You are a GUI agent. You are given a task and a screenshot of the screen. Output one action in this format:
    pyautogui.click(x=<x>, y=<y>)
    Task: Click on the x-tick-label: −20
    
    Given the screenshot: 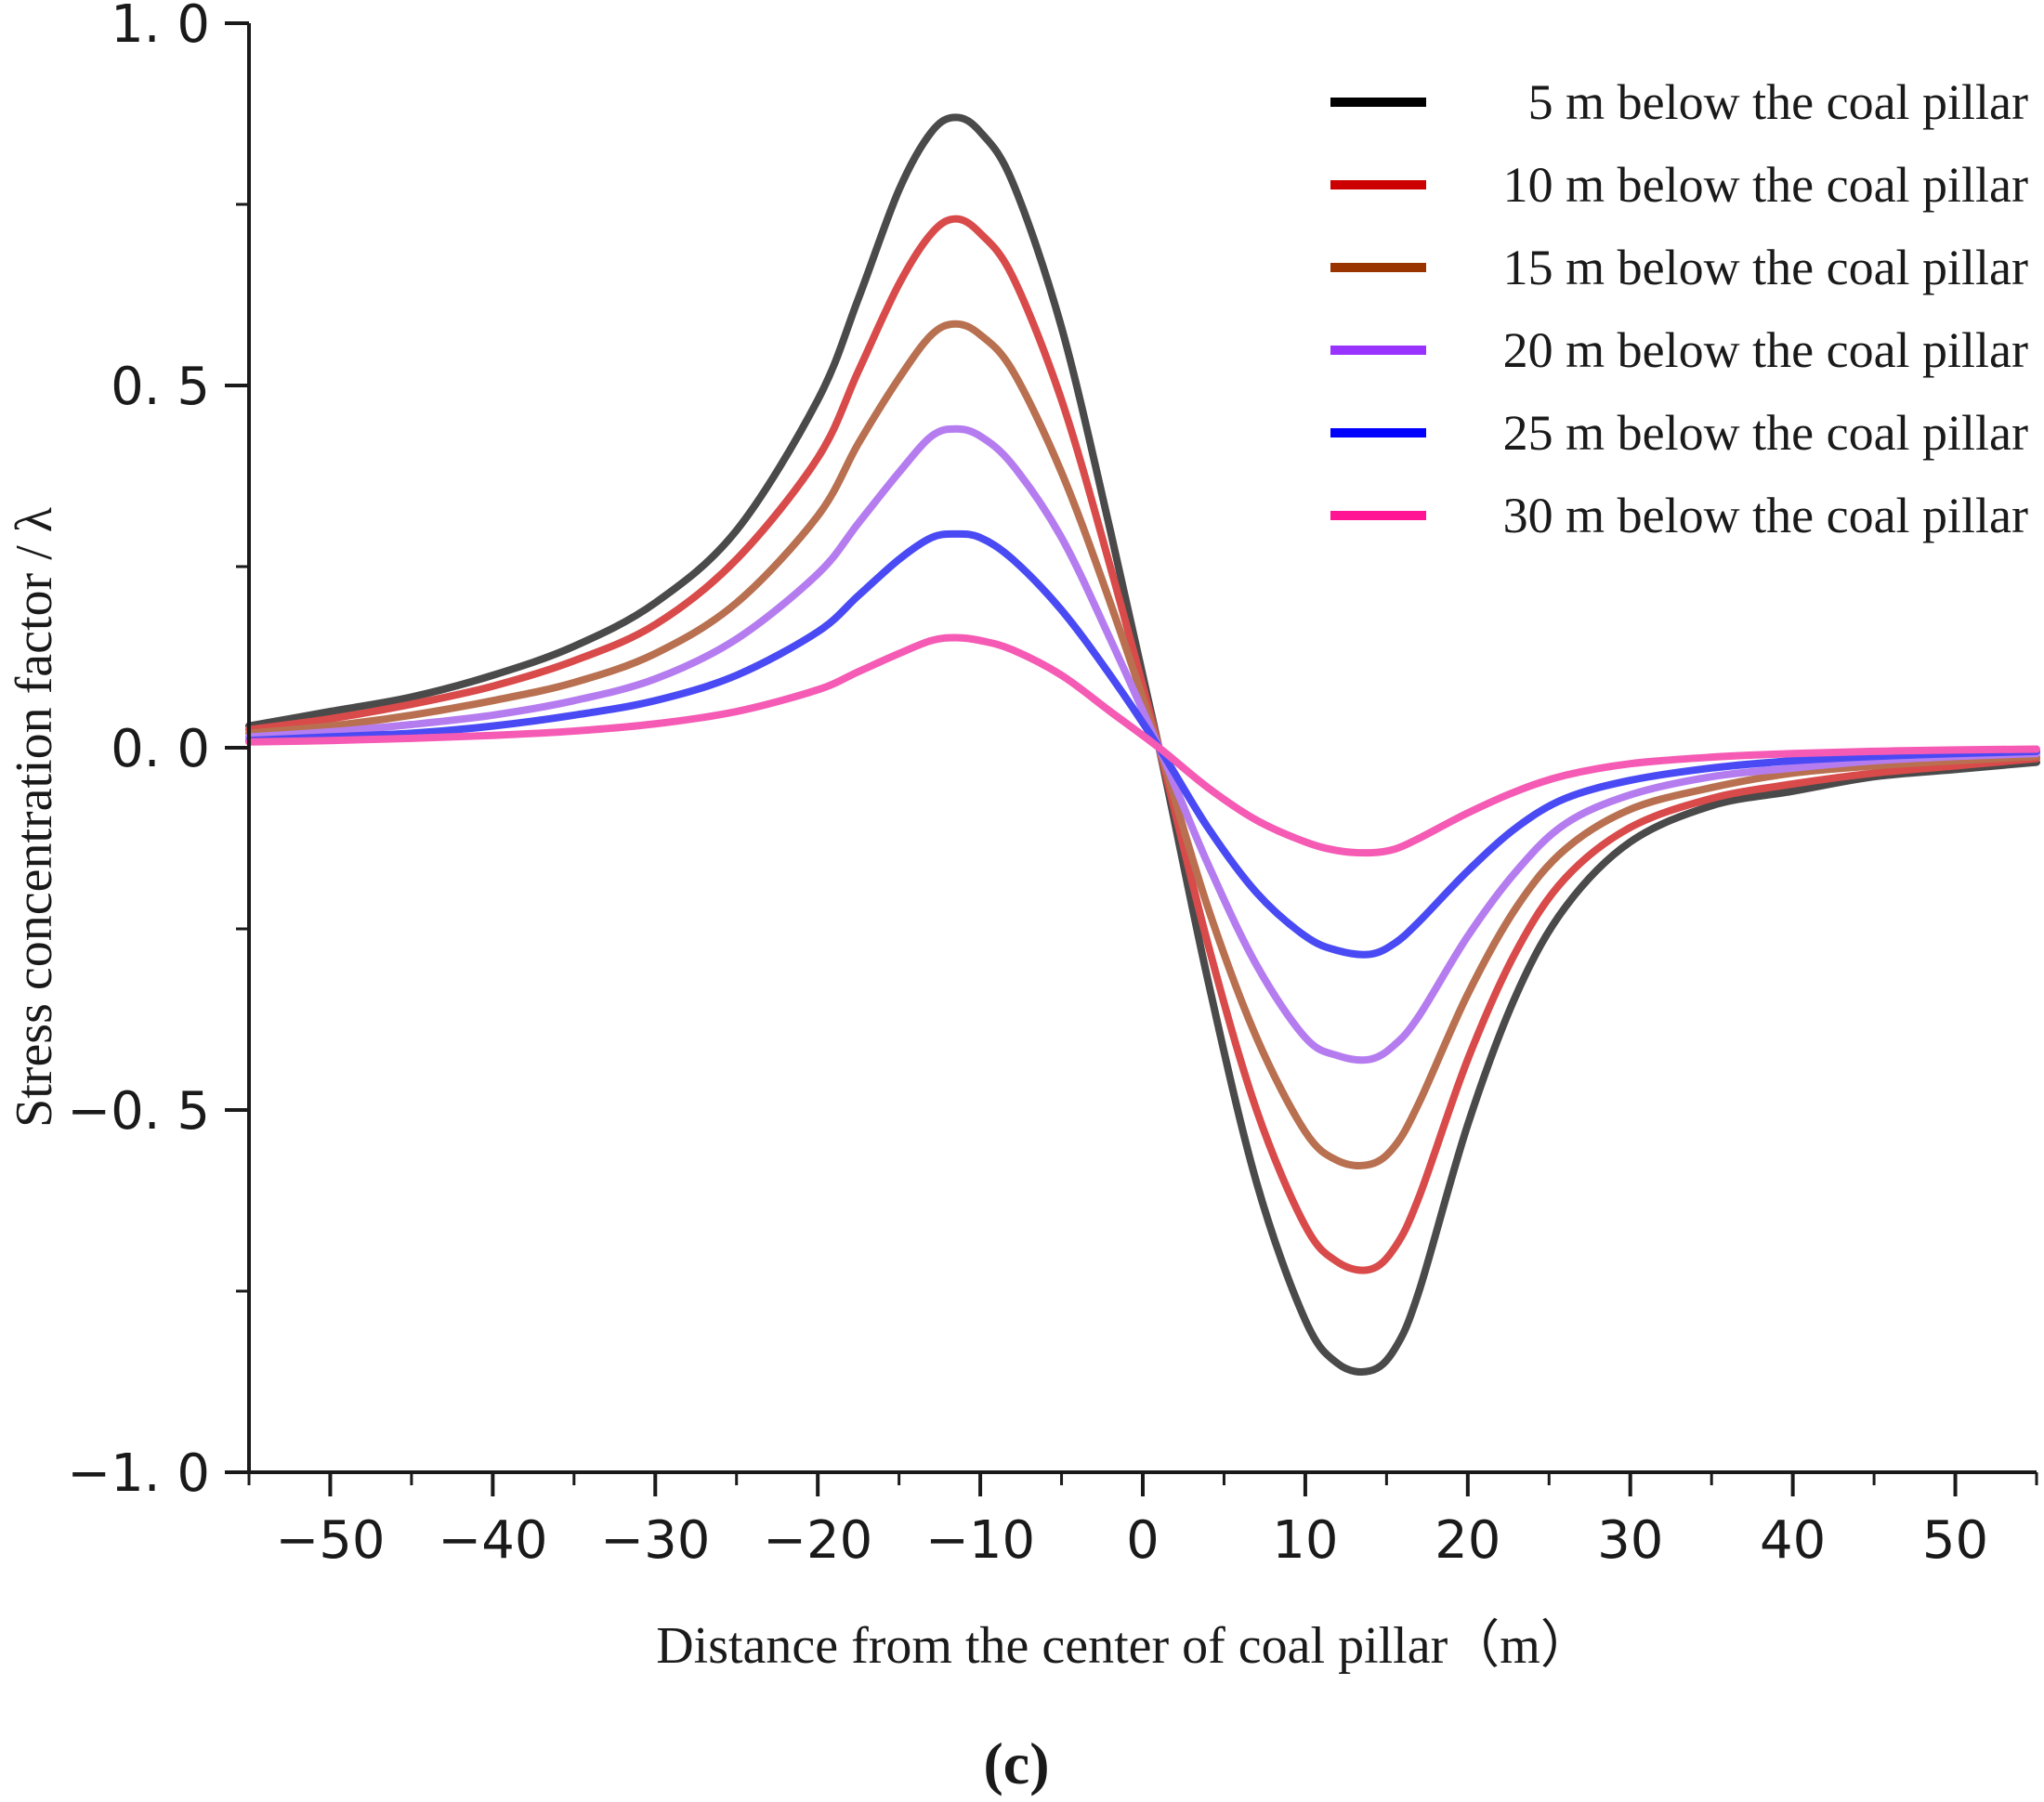 What is the action you would take?
    pyautogui.click(x=818, y=1541)
    